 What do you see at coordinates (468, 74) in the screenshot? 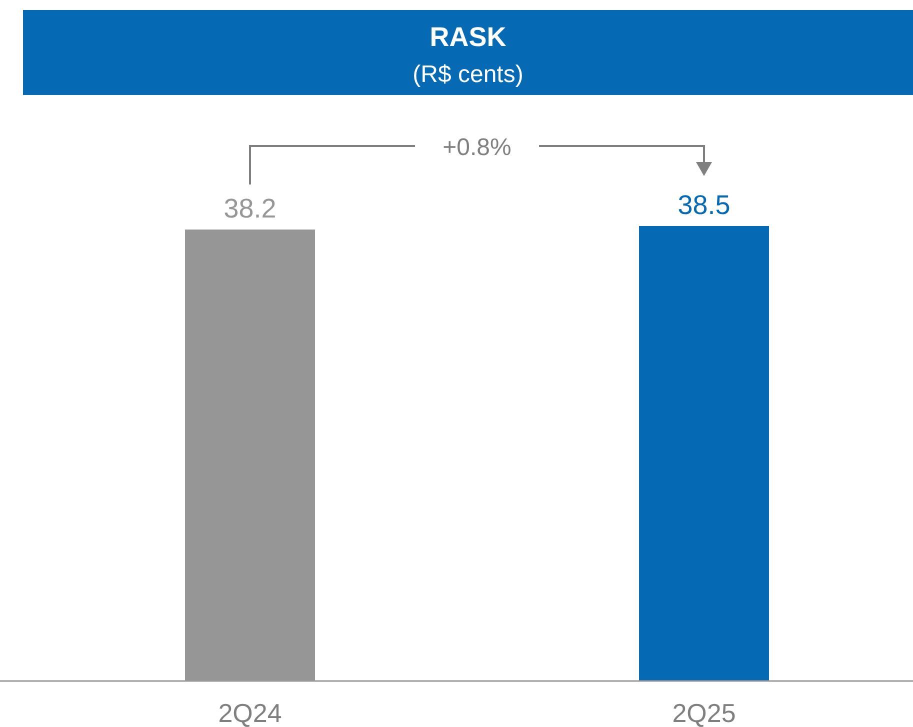
I see `chart-subtitle: (R$ cents)` at bounding box center [468, 74].